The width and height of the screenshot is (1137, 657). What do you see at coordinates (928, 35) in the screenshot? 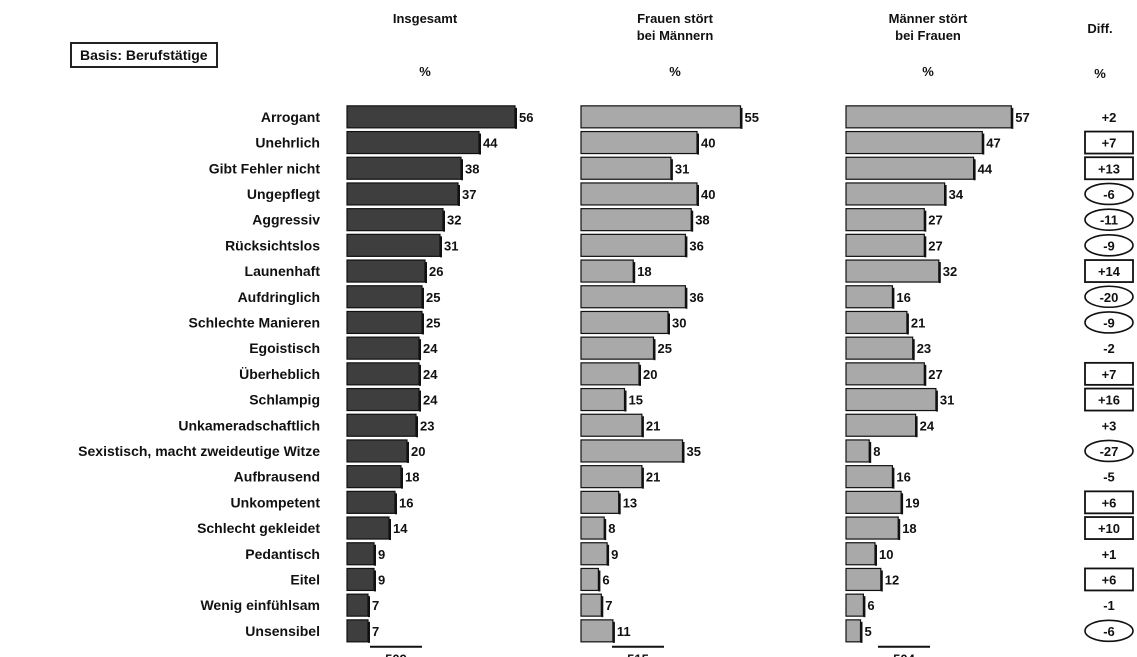
I see `col-title-line: bei Frauen` at bounding box center [928, 35].